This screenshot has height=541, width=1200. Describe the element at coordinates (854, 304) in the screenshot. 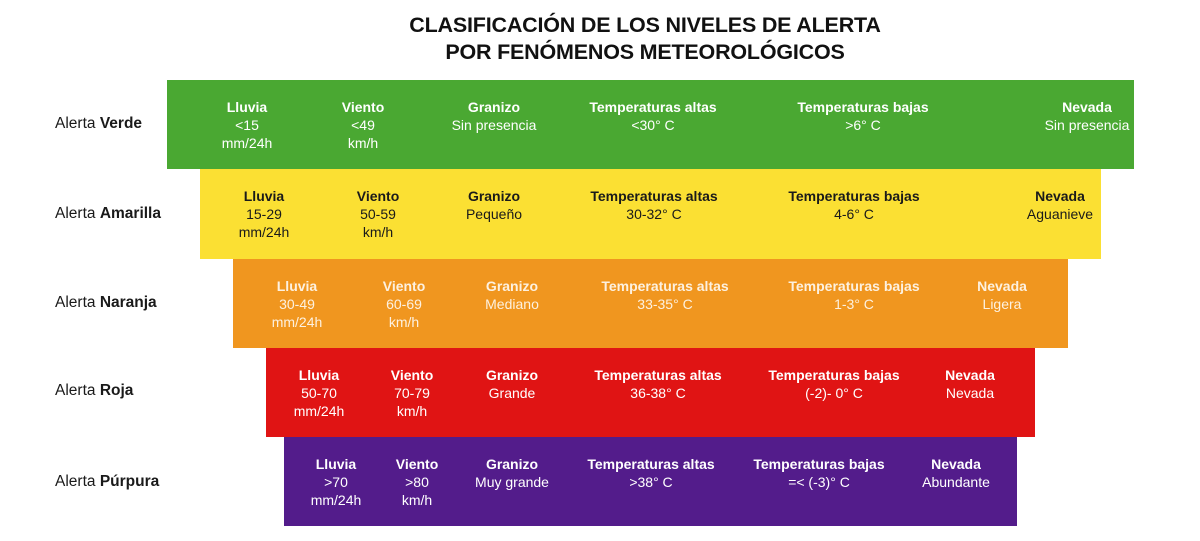

I see `cell-value: 1-3° C` at that location.